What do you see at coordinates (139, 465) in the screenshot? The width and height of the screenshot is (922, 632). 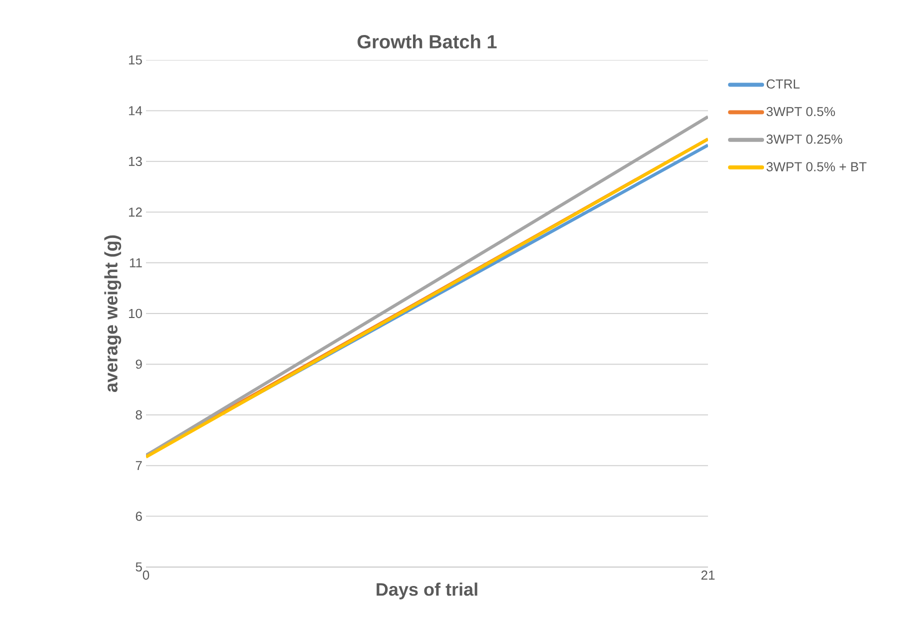 I see `y-tick-label: 7` at bounding box center [139, 465].